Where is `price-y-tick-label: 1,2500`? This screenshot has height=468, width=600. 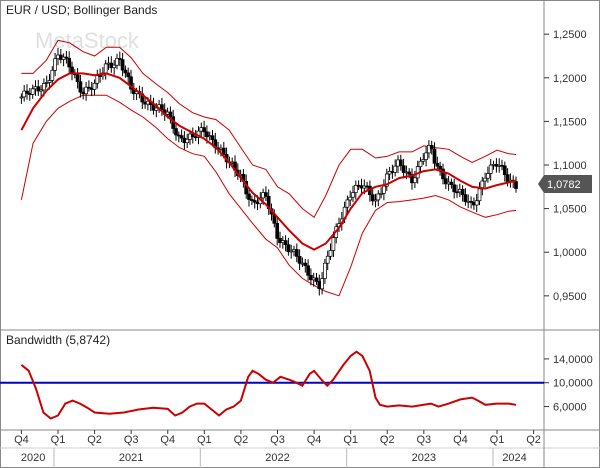
price-y-tick-label: 1,2500 is located at coordinates (570, 35).